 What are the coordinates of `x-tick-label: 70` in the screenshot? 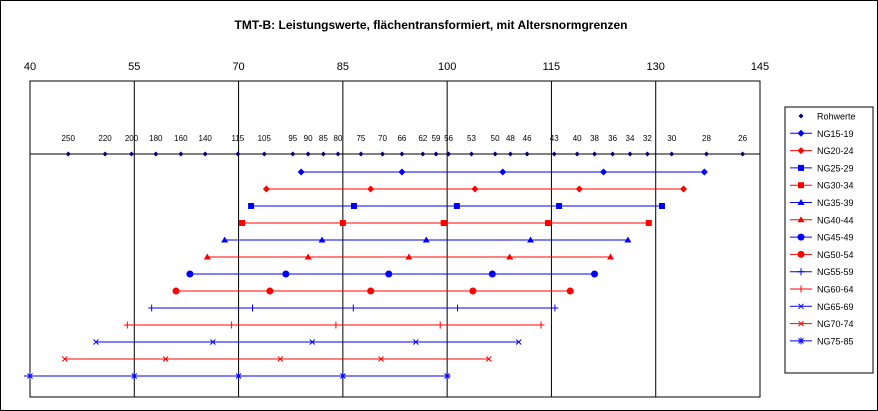 It's located at (238, 67).